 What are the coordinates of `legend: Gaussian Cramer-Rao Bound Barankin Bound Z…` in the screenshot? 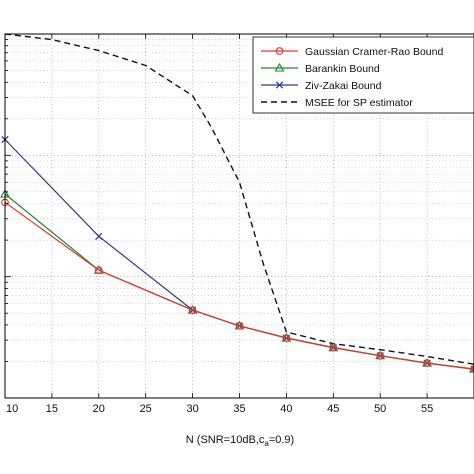 It's located at (363, 75).